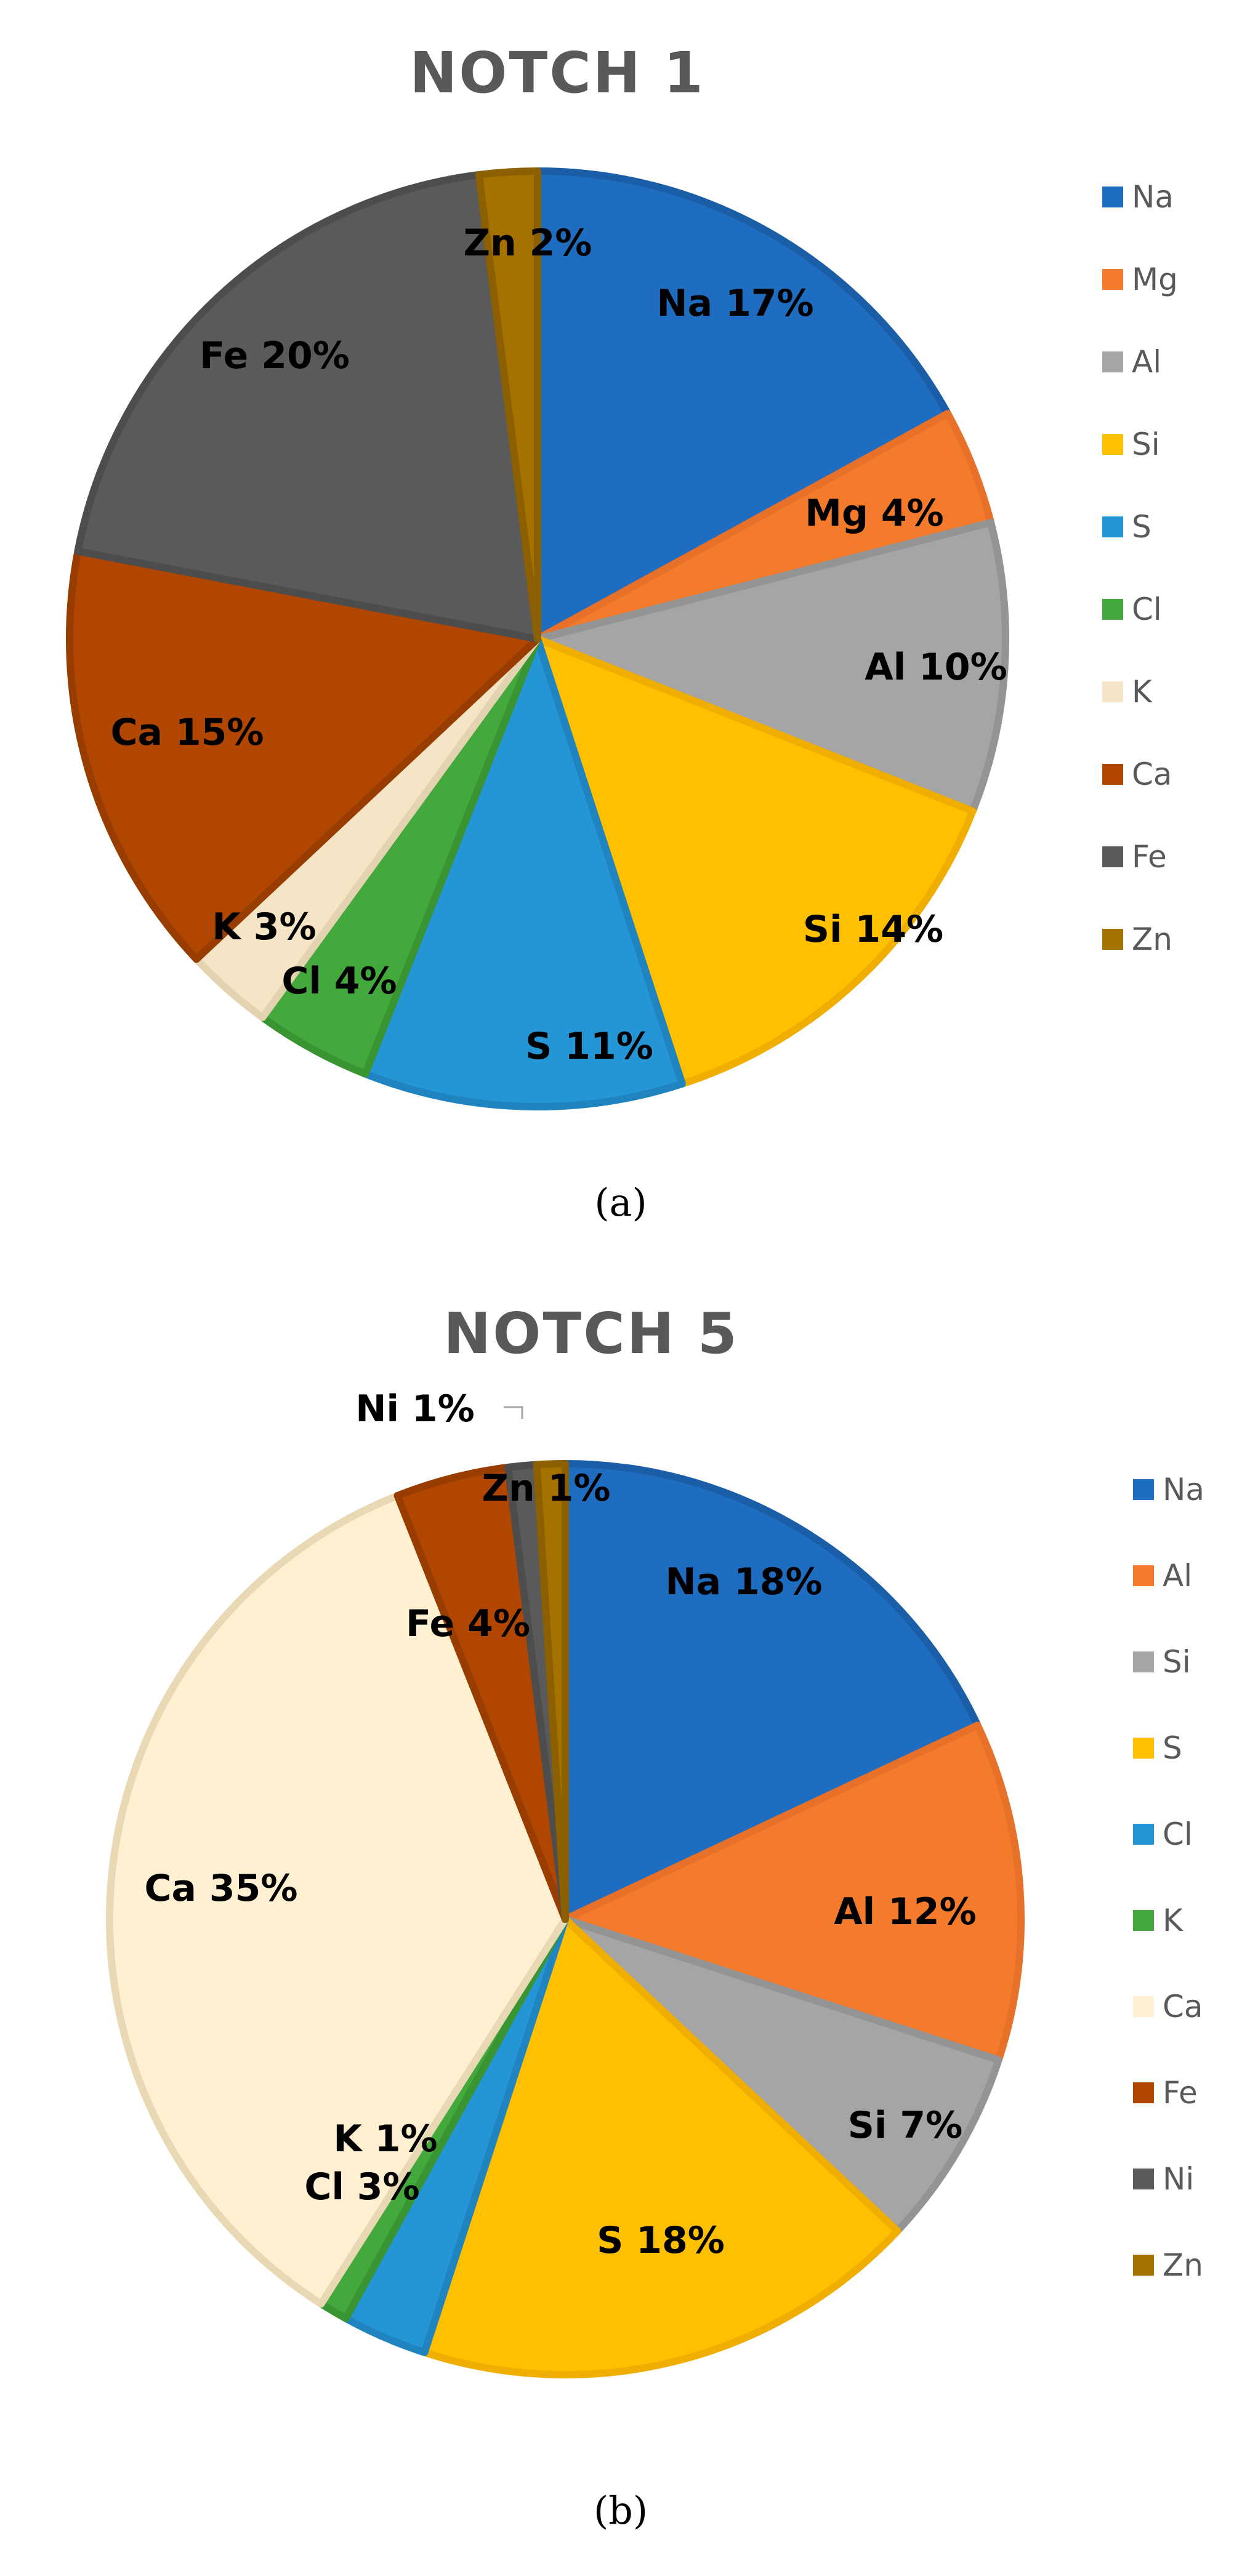  Describe the element at coordinates (220, 1888) in the screenshot. I see `data-label-ca: Ca 35%` at that location.